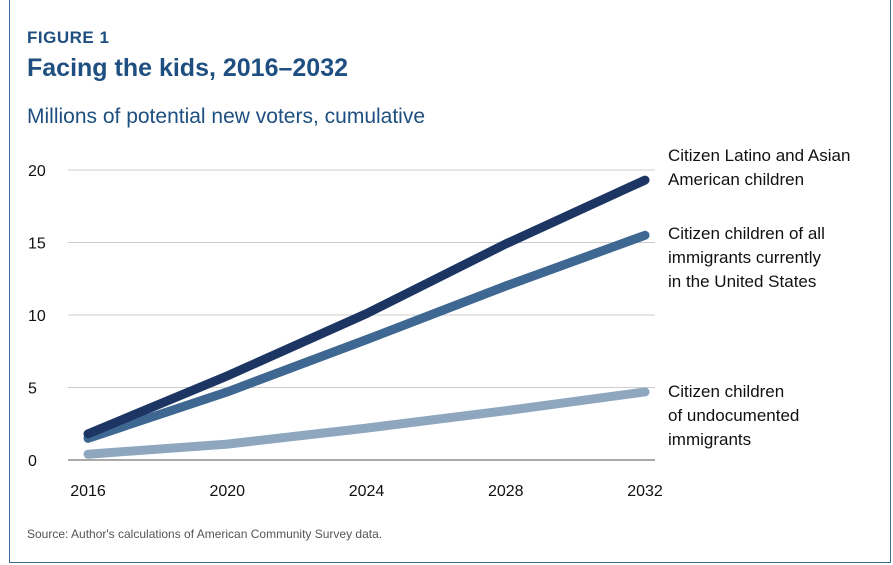 The width and height of the screenshot is (893, 565). What do you see at coordinates (734, 415) in the screenshot?
I see `series-label-line: of undocumented` at bounding box center [734, 415].